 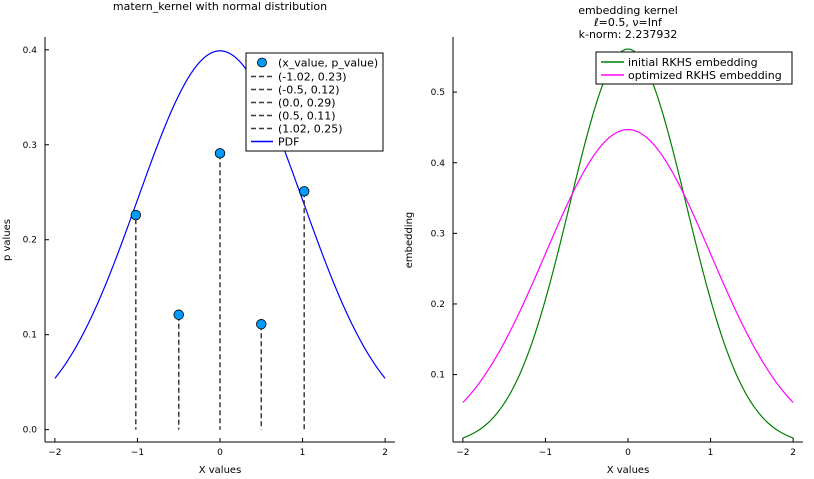 What do you see at coordinates (693, 62) in the screenshot?
I see `legend-label-initial: initial RKHS embedding` at bounding box center [693, 62].